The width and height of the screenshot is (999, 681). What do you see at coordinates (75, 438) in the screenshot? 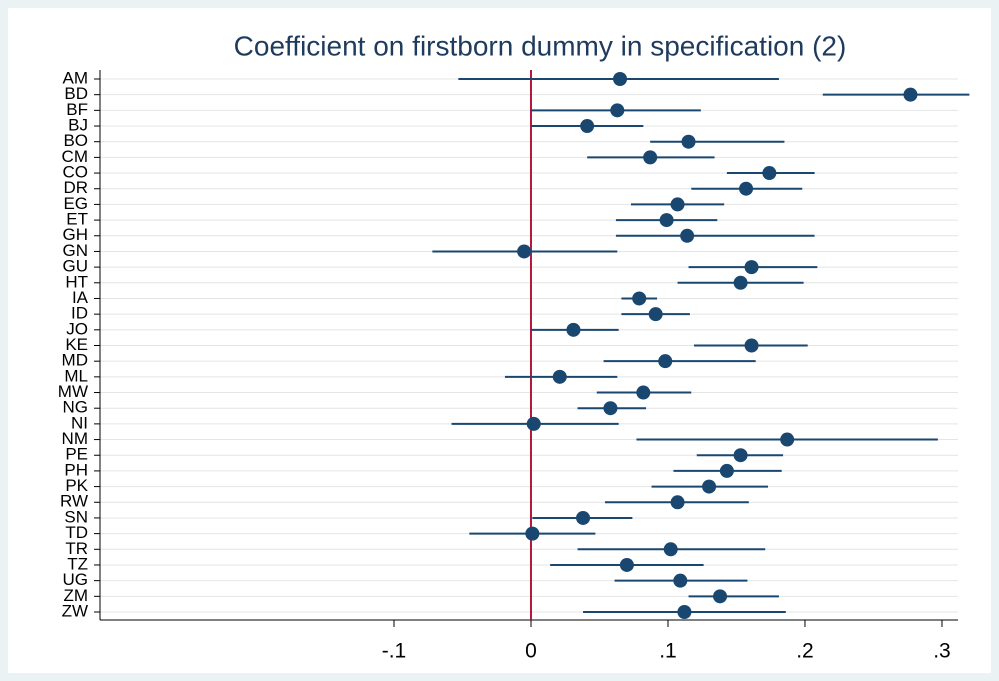
I see `y-tick-label: NM` at bounding box center [75, 438].